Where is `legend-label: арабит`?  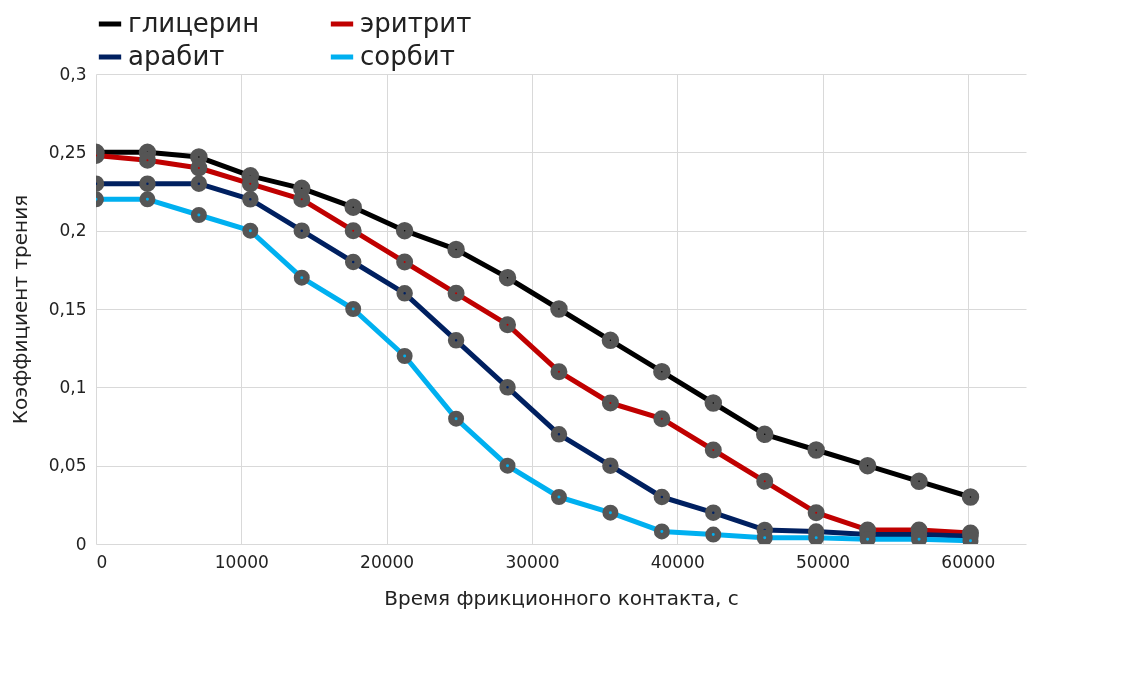 legend-label: арабит is located at coordinates (176, 56).